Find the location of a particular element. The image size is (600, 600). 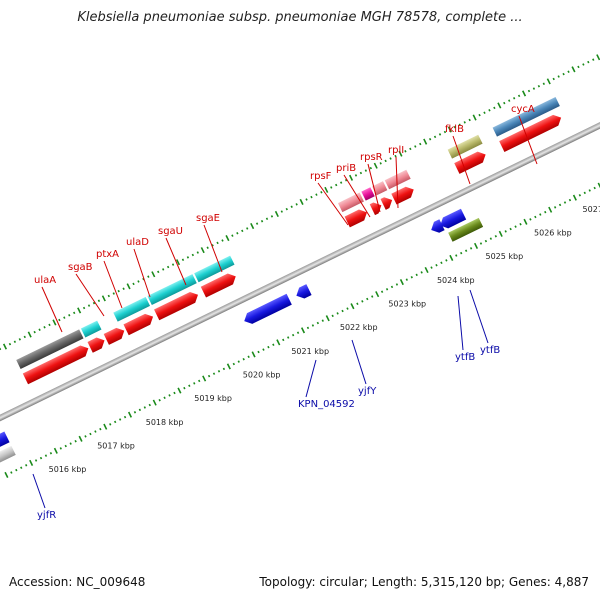

gene-cycA is located at coordinates (526, 116).